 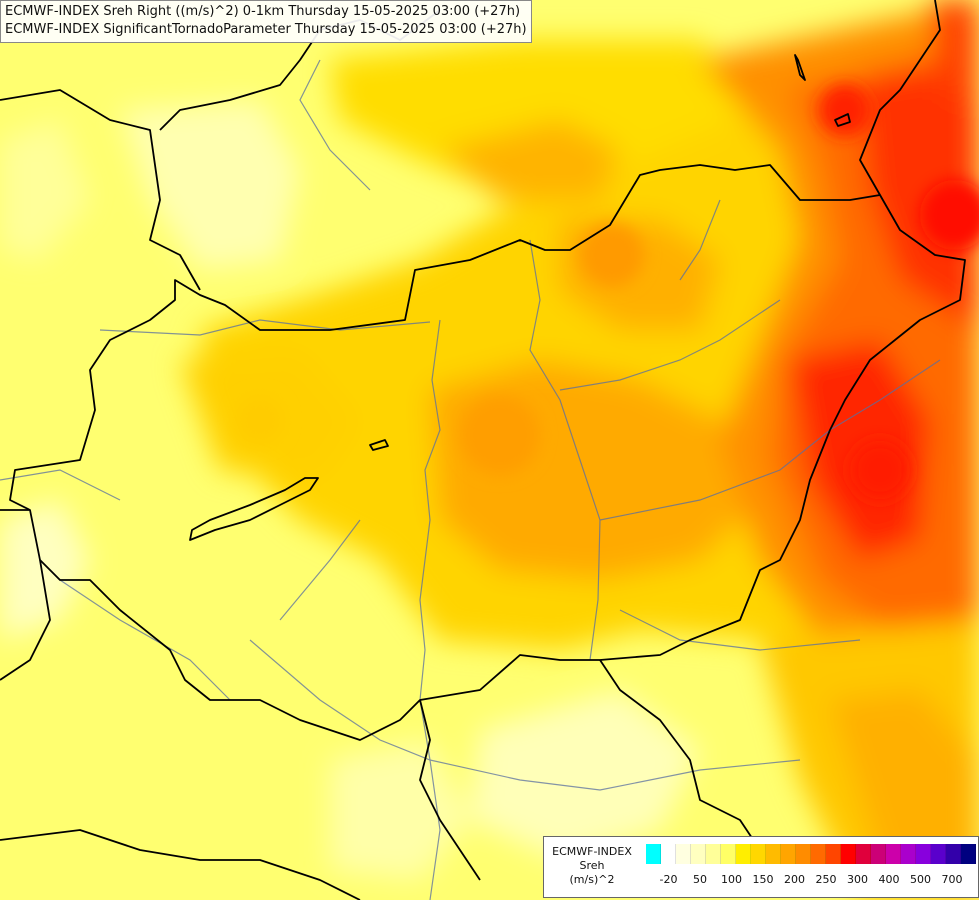 What do you see at coordinates (952, 879) in the screenshot?
I see `legend-tick-label: 700` at bounding box center [952, 879].